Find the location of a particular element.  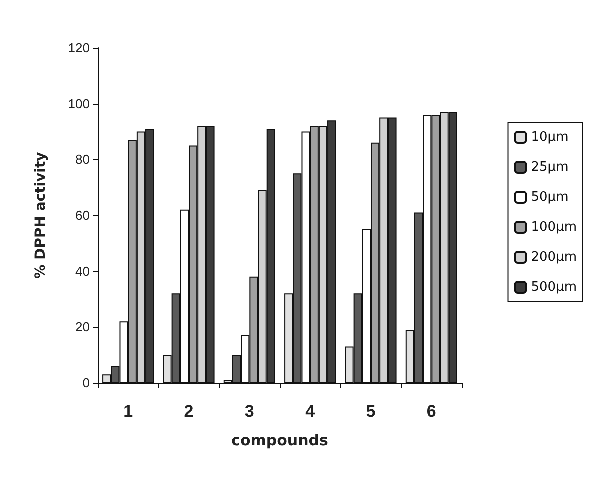

x-tick-label: 6 is located at coordinates (431, 411).